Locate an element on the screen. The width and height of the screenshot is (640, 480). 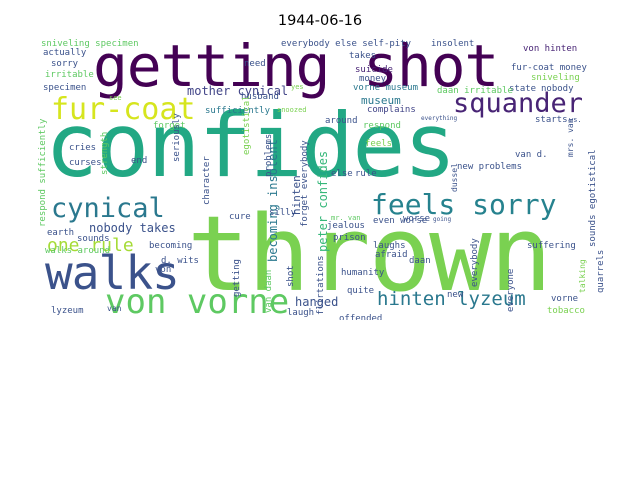
cloud-word: jealous is located at coordinates (346, 226).